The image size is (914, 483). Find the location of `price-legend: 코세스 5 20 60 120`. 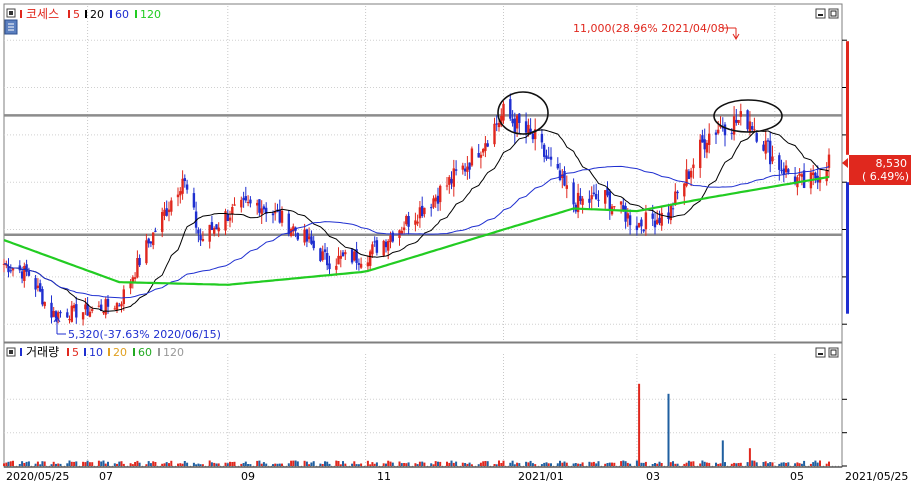

price-legend: 코세스 5 20 60 120 is located at coordinates (83, 14).